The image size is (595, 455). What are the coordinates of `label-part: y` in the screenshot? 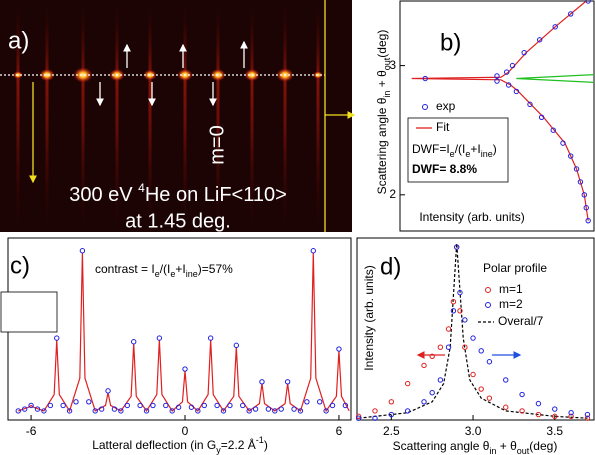 It's located at (218, 450).